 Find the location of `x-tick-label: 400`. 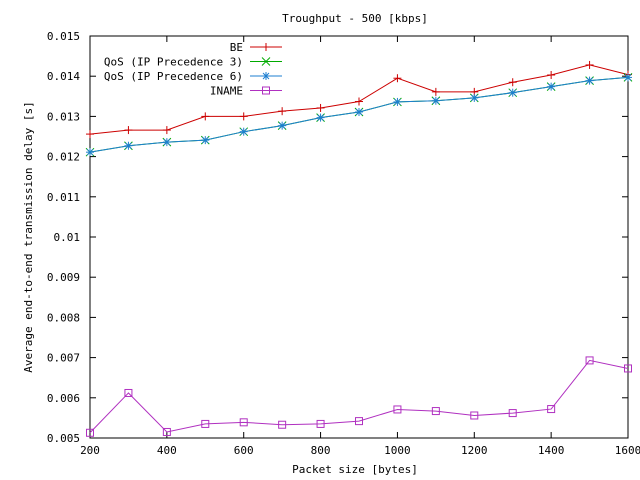

x-tick-label: 400 is located at coordinates (167, 450).